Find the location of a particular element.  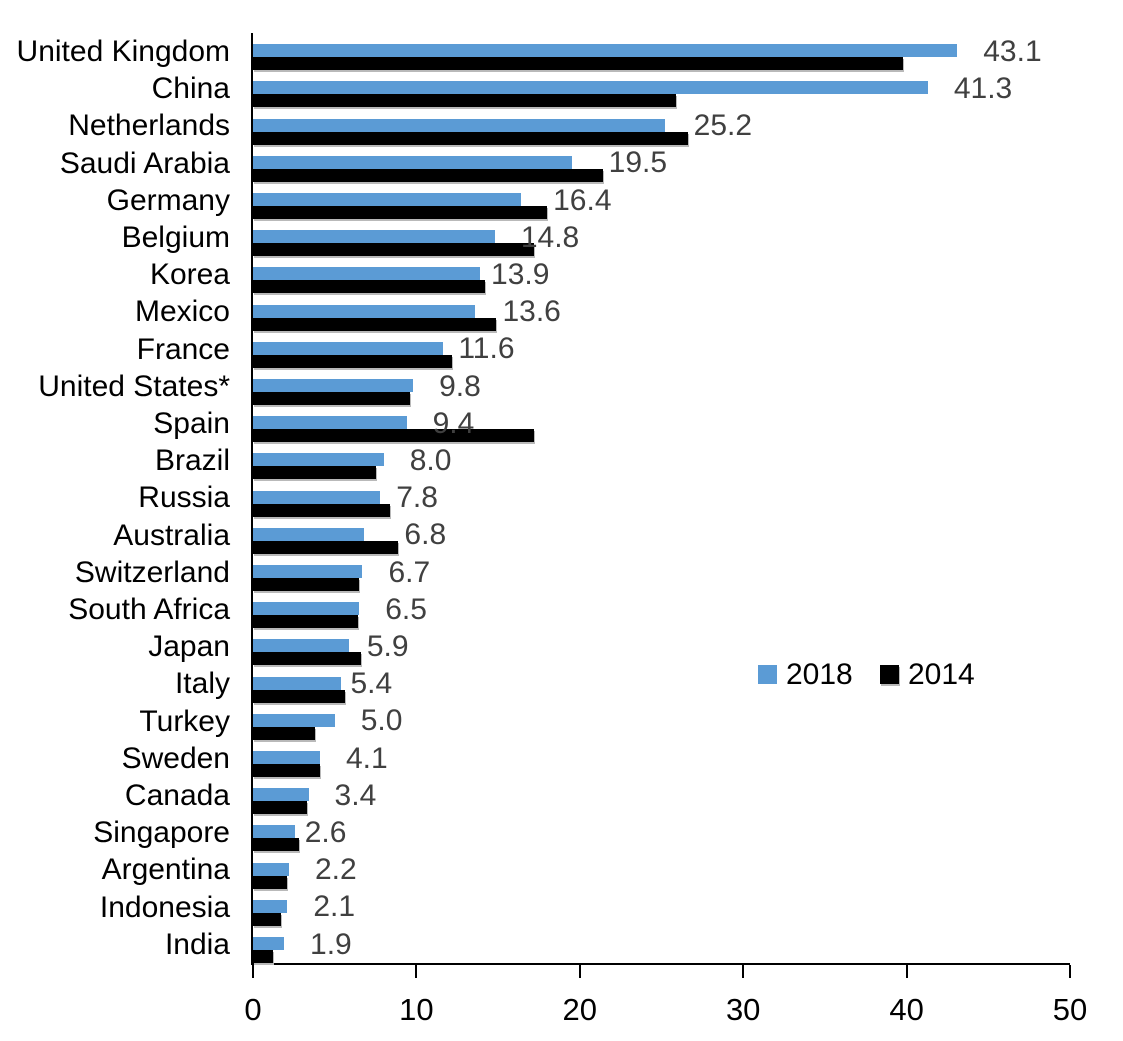

x-tick-label: 40 is located at coordinates (906, 1009).